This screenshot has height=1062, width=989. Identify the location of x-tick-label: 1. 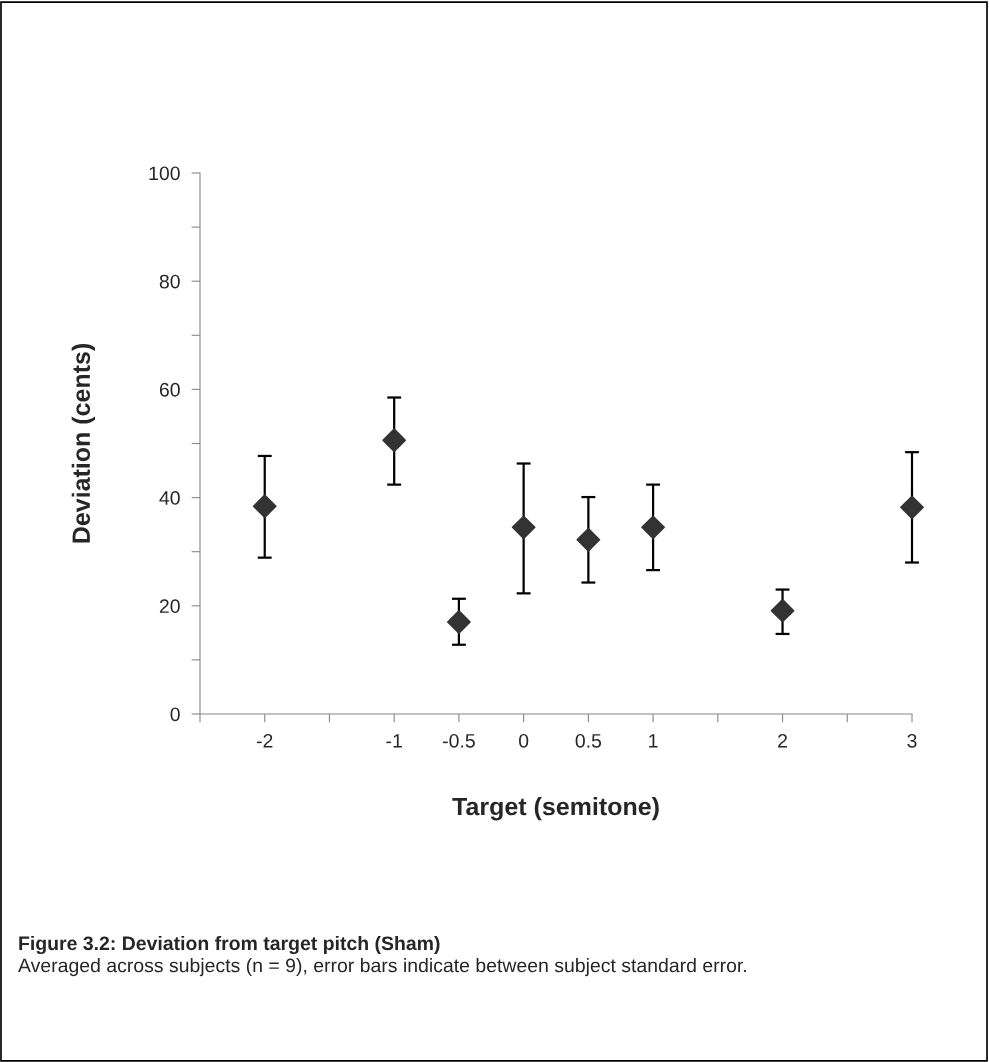
(653, 741).